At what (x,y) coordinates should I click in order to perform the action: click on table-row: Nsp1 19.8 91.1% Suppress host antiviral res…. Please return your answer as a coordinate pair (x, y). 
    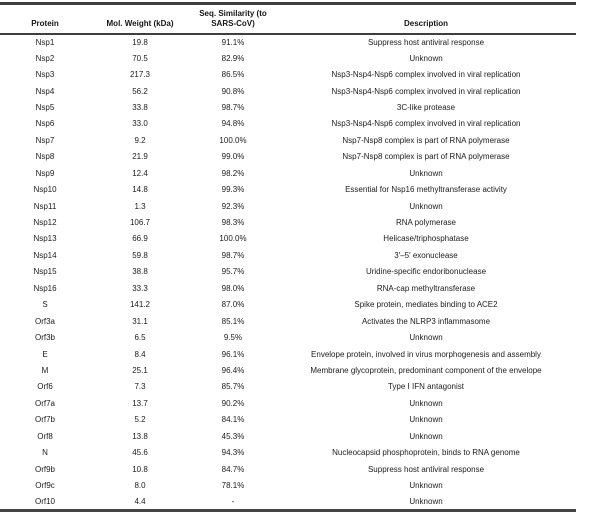
    Looking at the image, I should click on (288, 42).